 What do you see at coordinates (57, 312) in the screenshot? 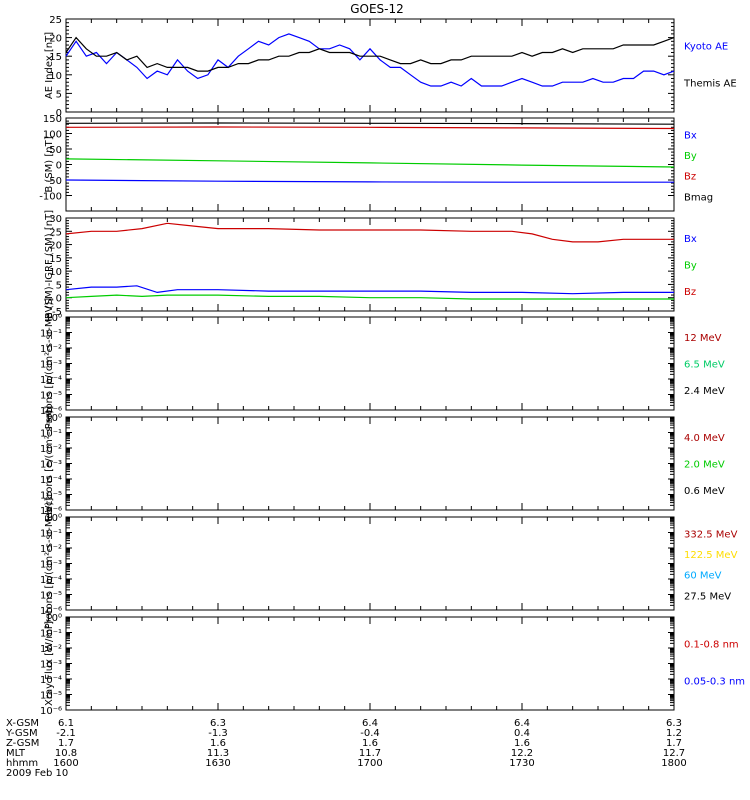
I see `y-tick-label: -5` at bounding box center [57, 312].